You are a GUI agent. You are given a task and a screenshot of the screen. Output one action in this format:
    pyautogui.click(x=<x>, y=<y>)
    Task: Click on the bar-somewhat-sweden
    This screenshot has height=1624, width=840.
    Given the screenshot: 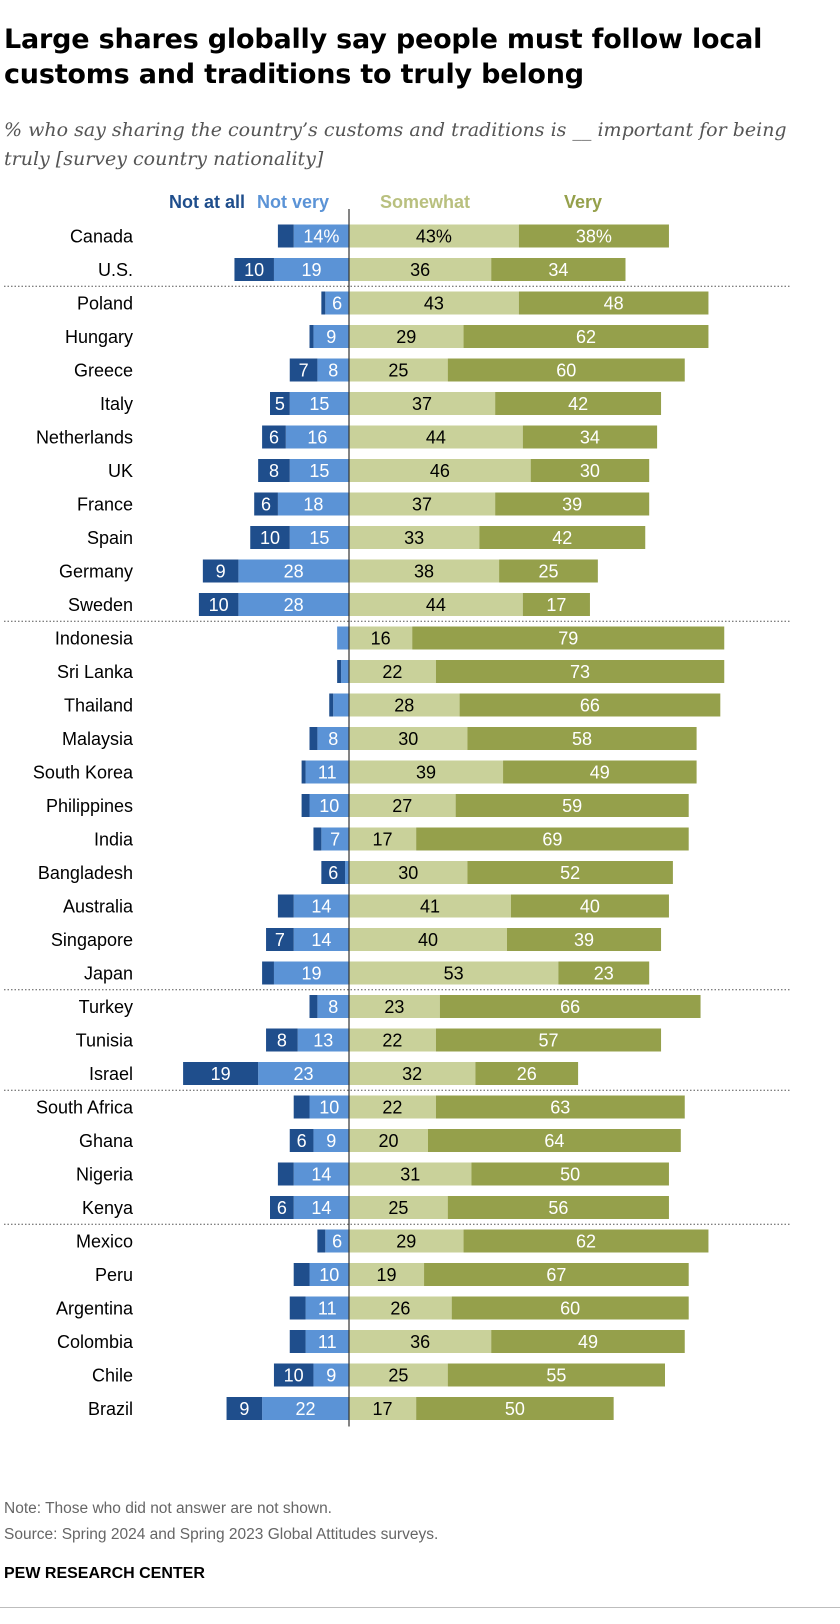 What is the action you would take?
    pyautogui.click(x=436, y=604)
    